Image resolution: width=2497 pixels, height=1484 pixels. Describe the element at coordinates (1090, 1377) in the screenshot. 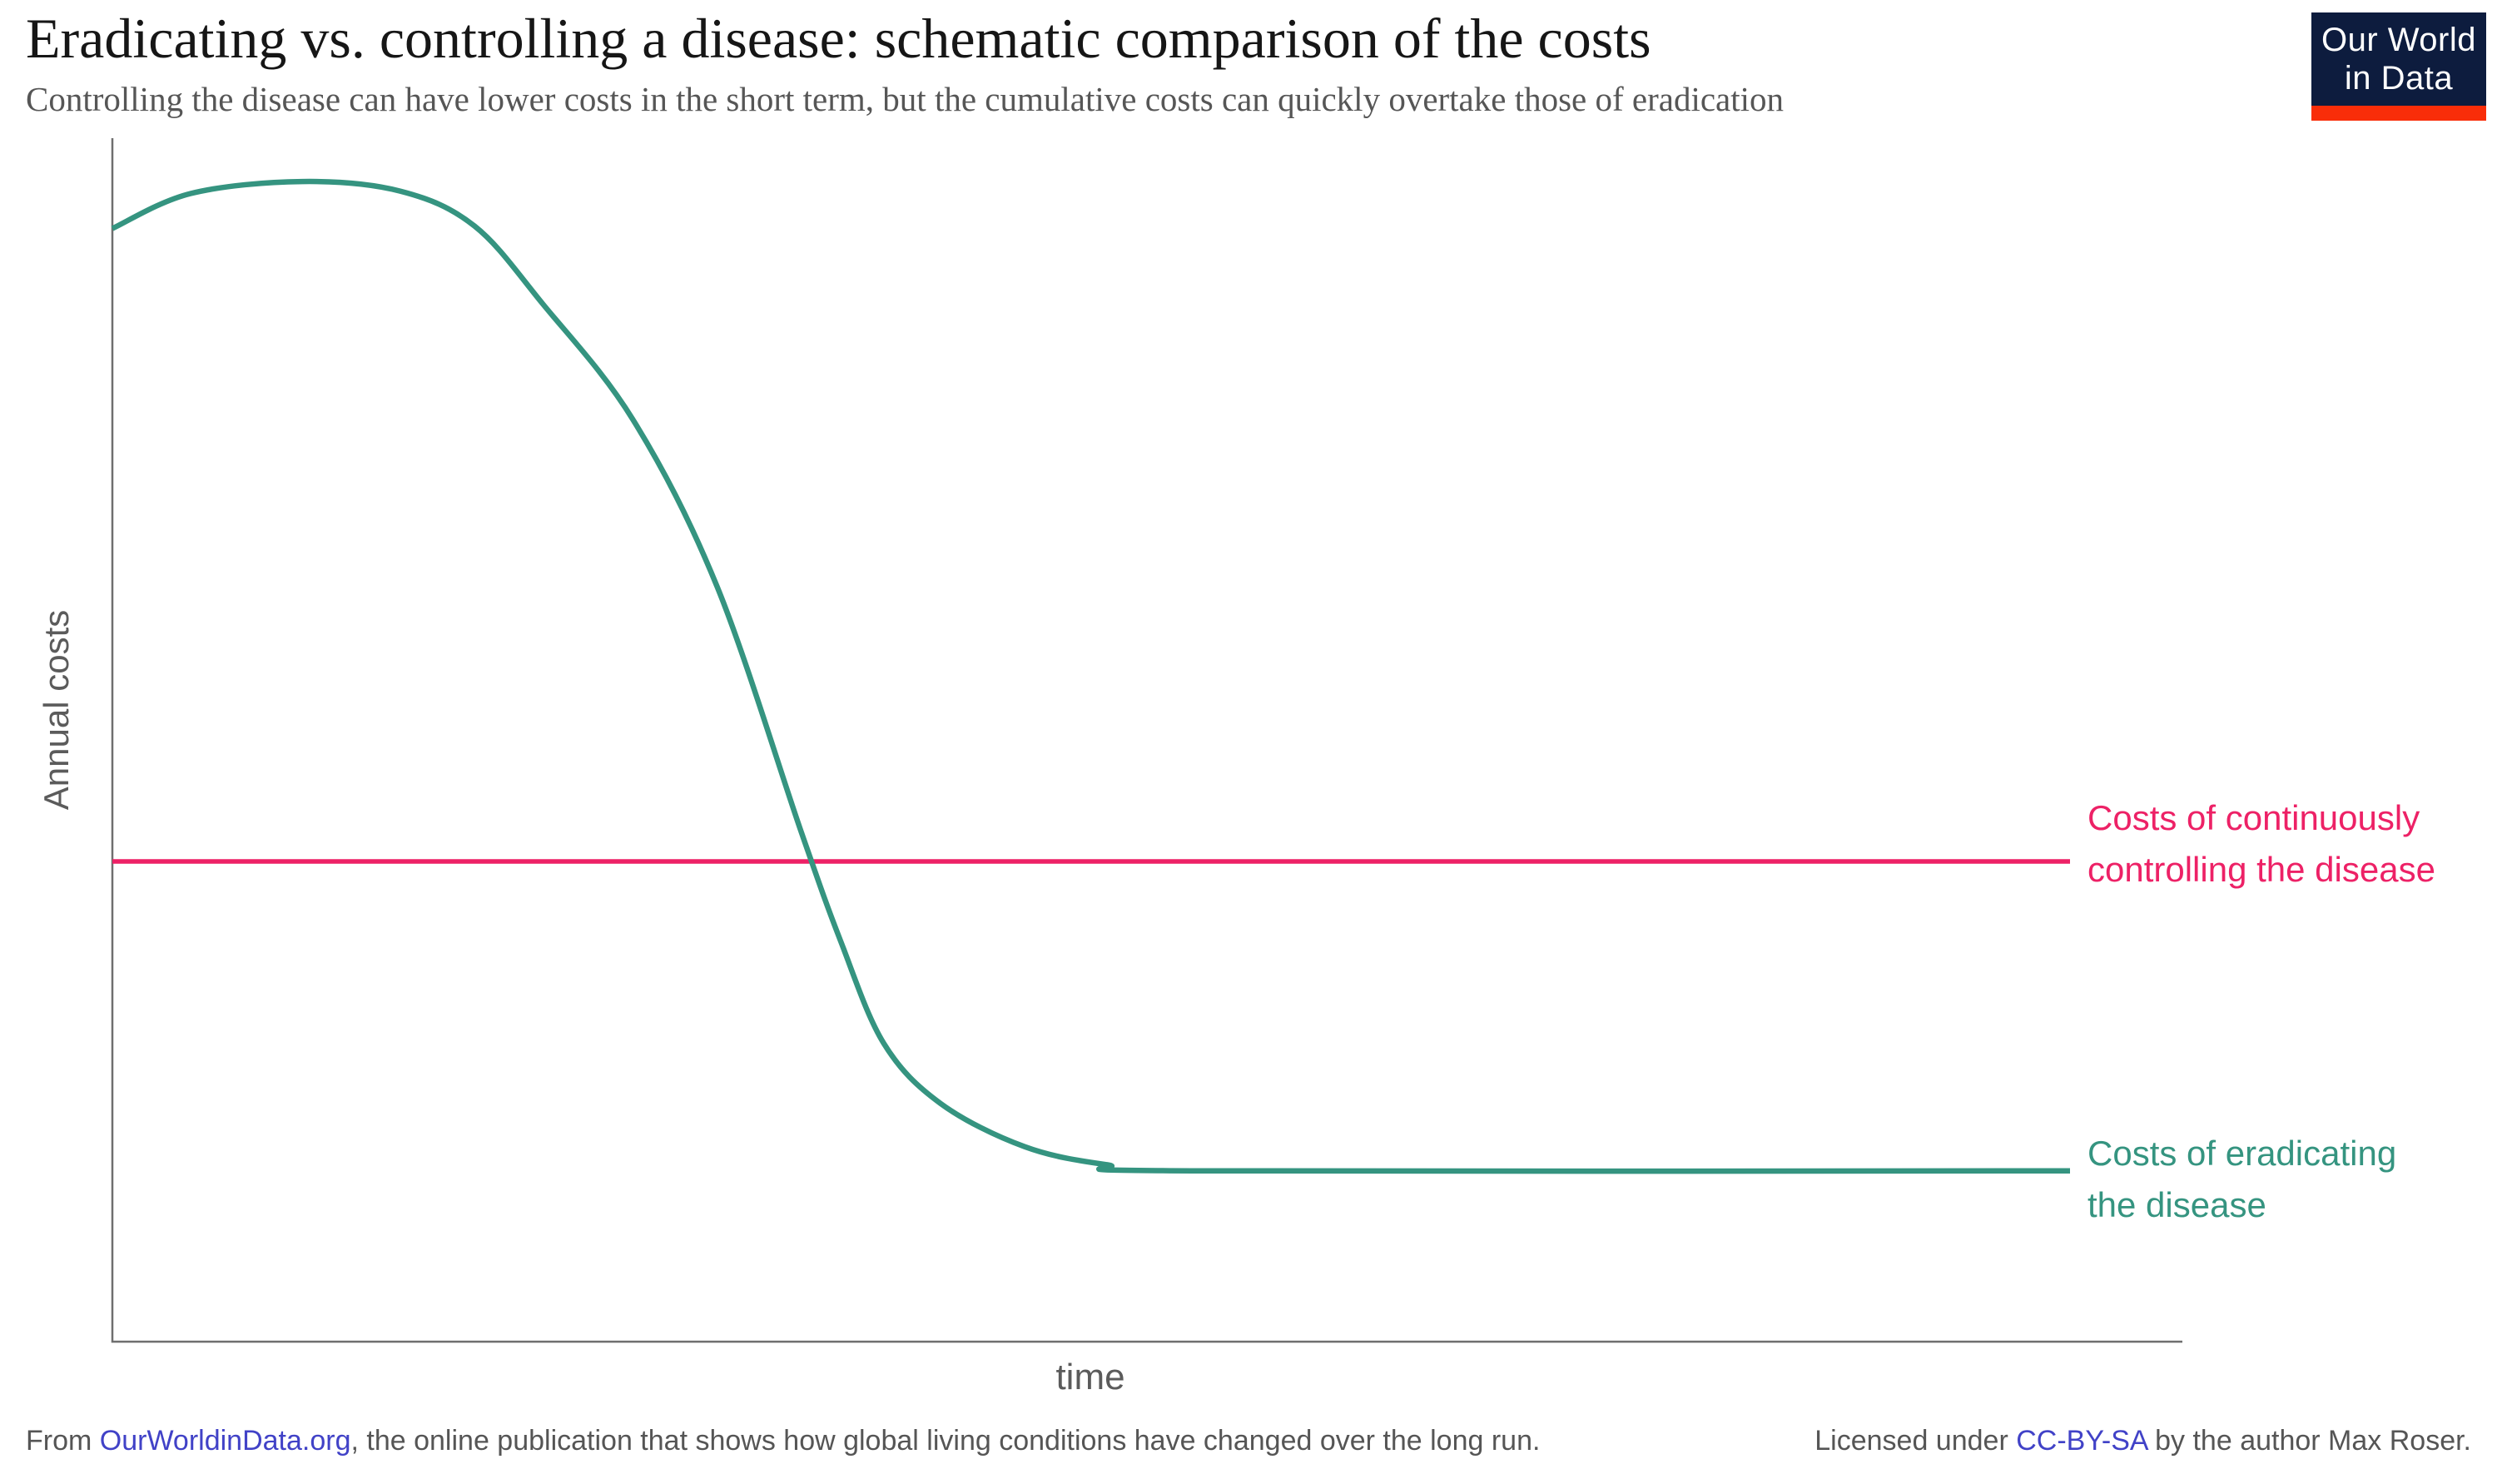

I see `x-axis-label: time` at that location.